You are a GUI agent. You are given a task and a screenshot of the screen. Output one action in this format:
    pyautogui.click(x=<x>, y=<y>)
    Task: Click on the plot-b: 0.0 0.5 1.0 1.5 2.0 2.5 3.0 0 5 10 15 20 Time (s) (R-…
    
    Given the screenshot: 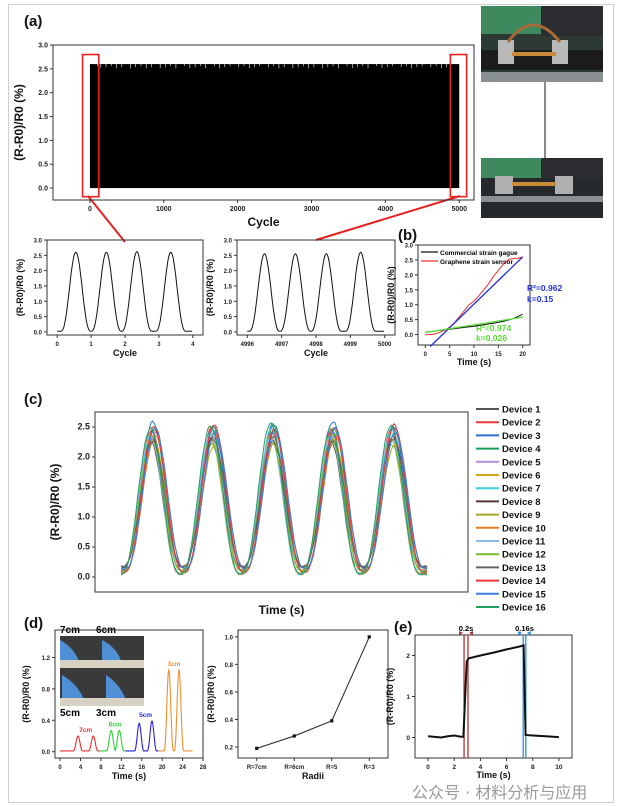 What is the action you would take?
    pyautogui.click(x=458, y=305)
    